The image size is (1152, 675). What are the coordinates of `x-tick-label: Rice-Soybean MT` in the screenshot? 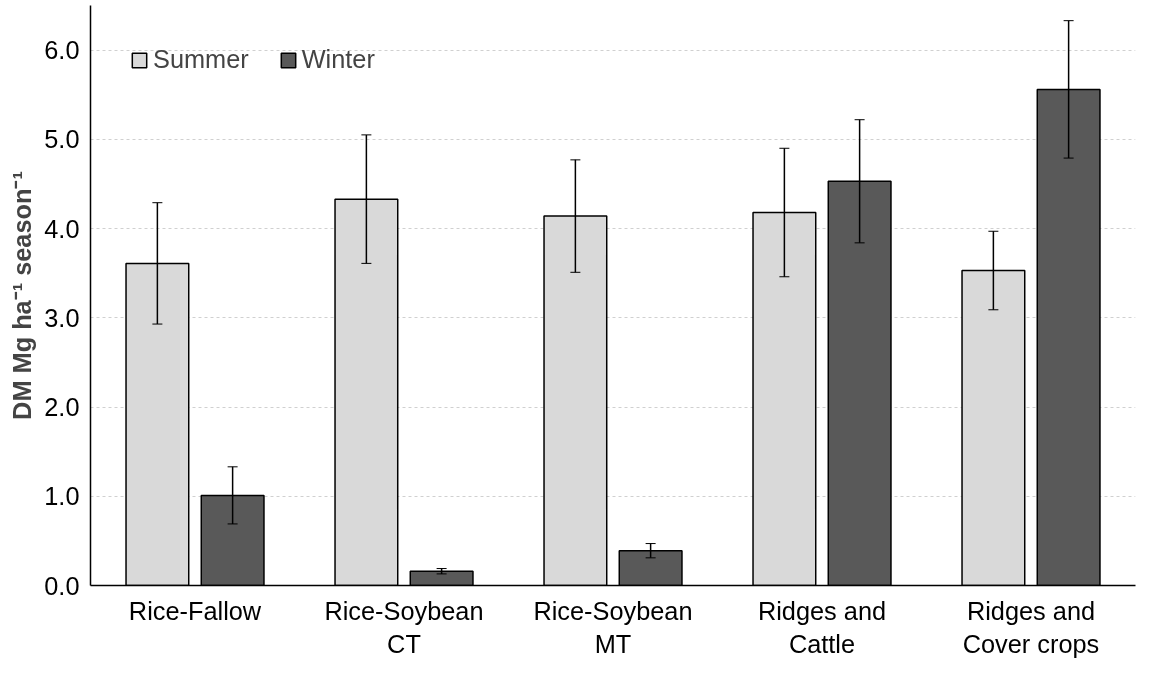 It's located at (613, 627).